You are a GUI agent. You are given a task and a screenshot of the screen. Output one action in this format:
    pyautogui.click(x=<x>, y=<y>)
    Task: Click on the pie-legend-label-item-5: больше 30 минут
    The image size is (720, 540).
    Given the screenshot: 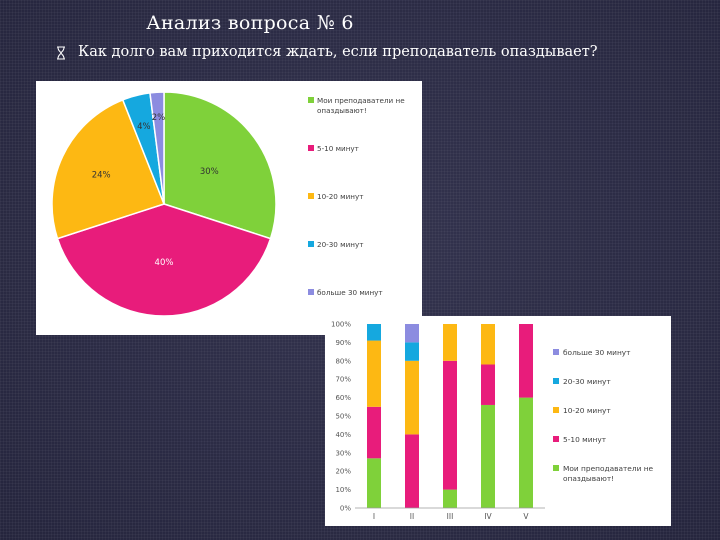 What is the action you would take?
    pyautogui.click(x=350, y=292)
    